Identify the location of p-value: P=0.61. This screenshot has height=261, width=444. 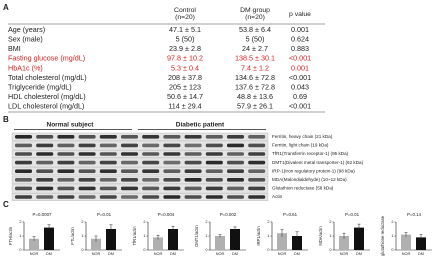
(290, 214).